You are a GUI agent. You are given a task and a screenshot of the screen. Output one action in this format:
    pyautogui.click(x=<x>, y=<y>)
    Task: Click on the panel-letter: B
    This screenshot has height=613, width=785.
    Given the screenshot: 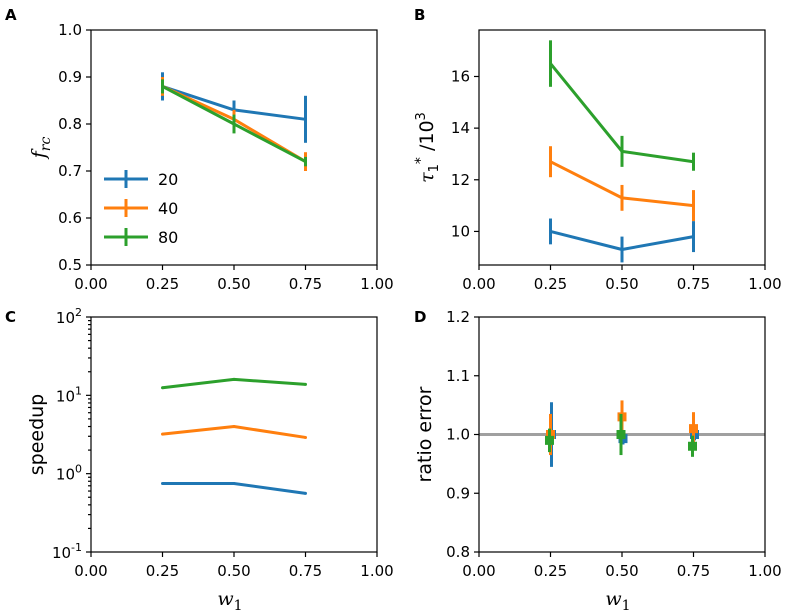 What is the action you would take?
    pyautogui.click(x=419, y=15)
    